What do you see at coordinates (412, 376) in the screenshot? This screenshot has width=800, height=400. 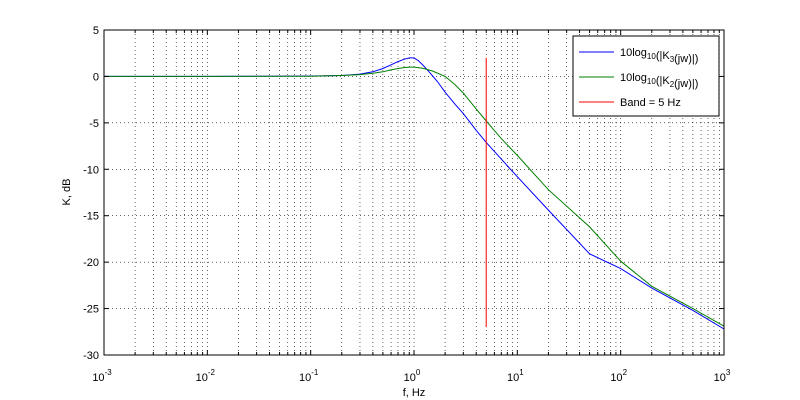 I see `x-tick-label: 10⁰` at bounding box center [412, 376].